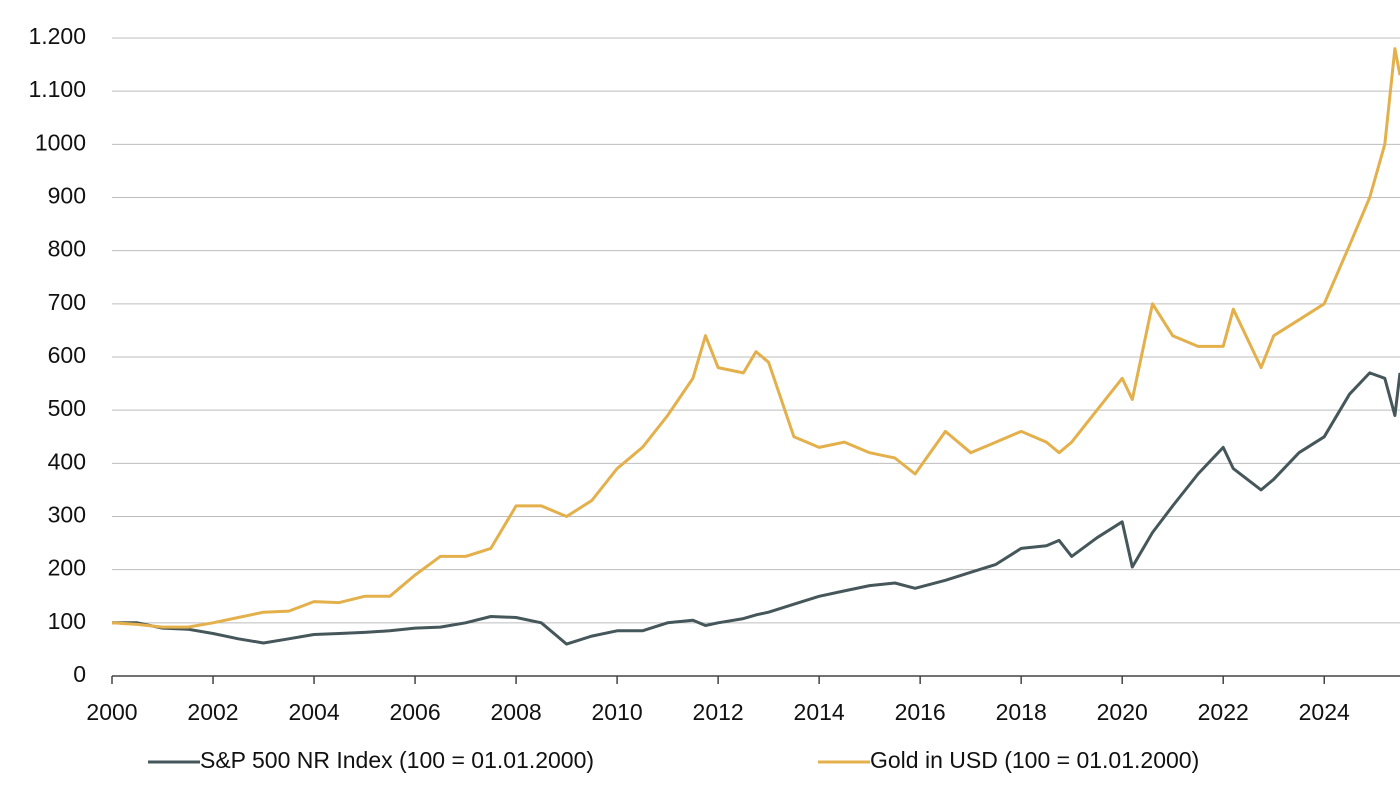  What do you see at coordinates (79, 674) in the screenshot?
I see `y-tick-label: 0` at bounding box center [79, 674].